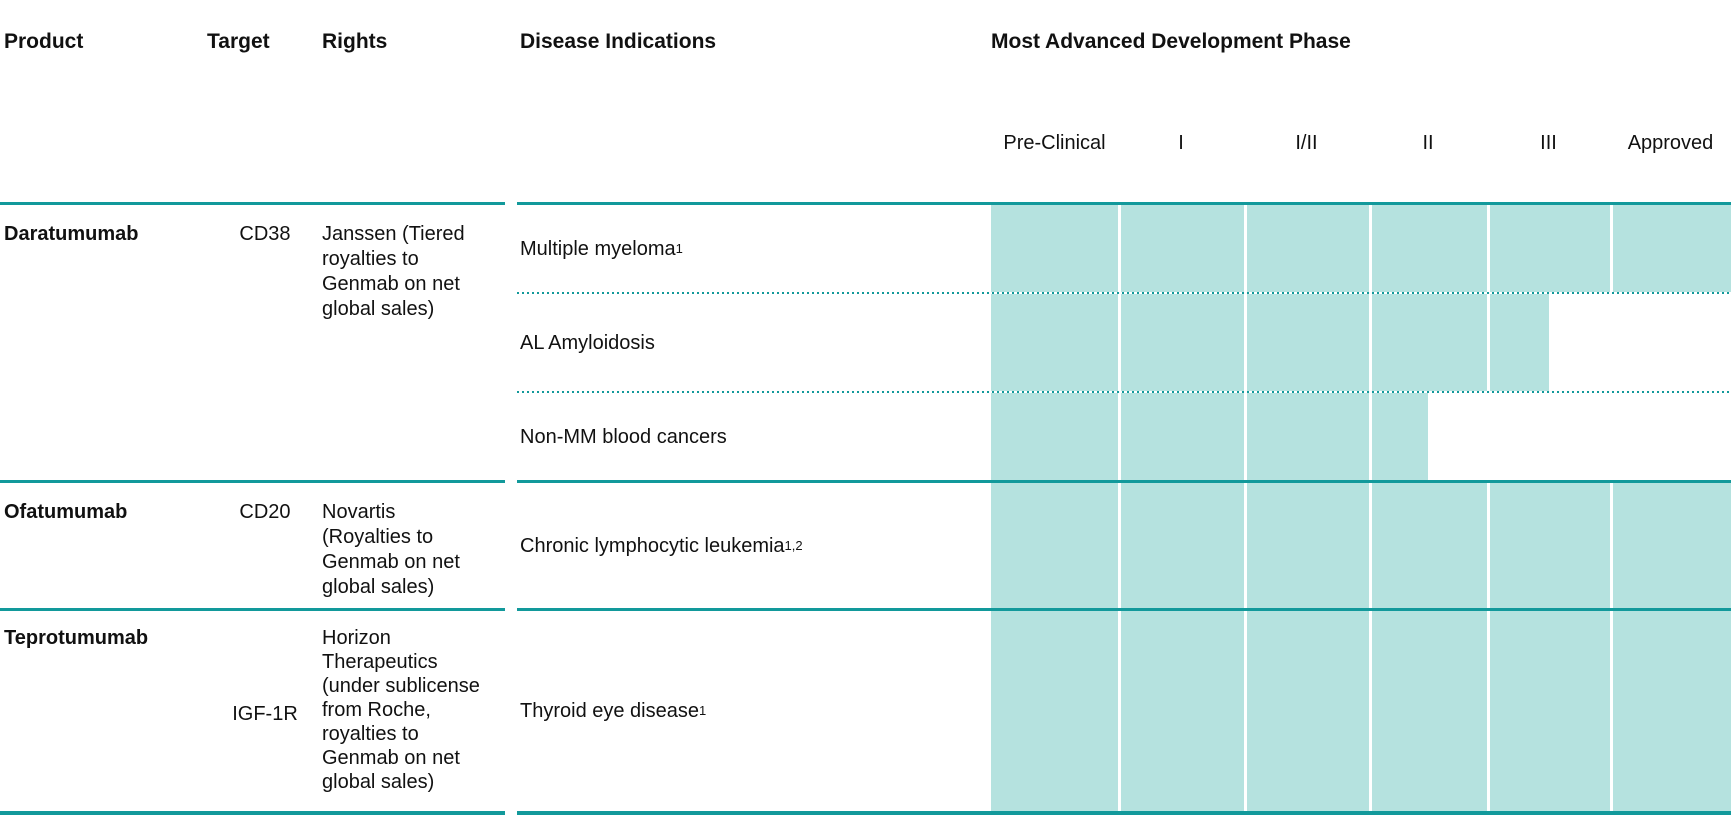 This screenshot has width=1731, height=821. I want to click on column-header-rights: Rights, so click(355, 41).